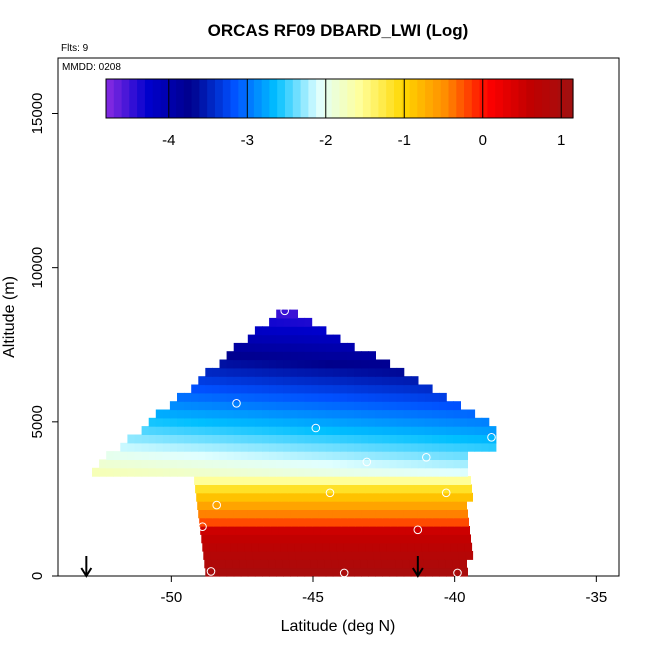 This screenshot has width=650, height=650. I want to click on y-axis-title: Altitude (m), so click(9, 317).